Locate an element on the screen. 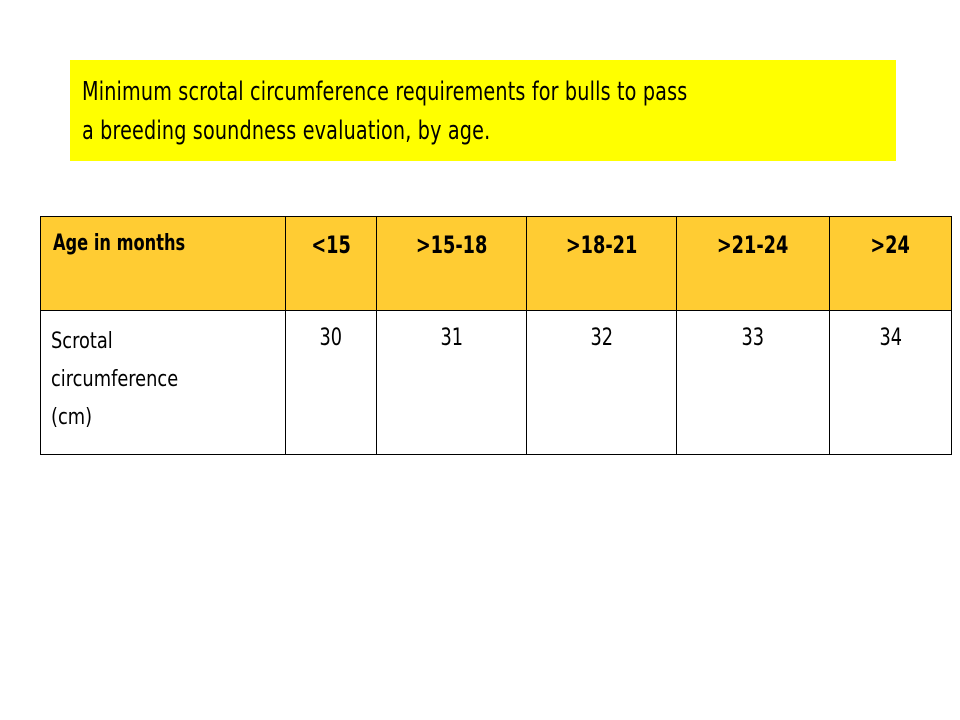 This screenshot has width=960, height=720. header-age-15-18: >15-18 is located at coordinates (451, 263).